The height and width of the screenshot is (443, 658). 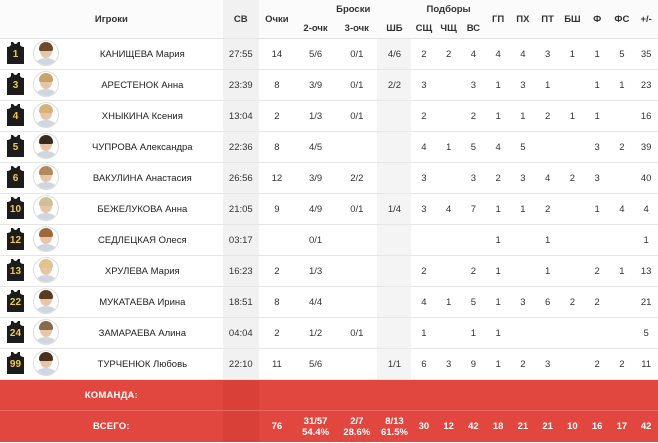 I want to click on player-name: АРЕСТЕНОК Анна, so click(x=142, y=85).